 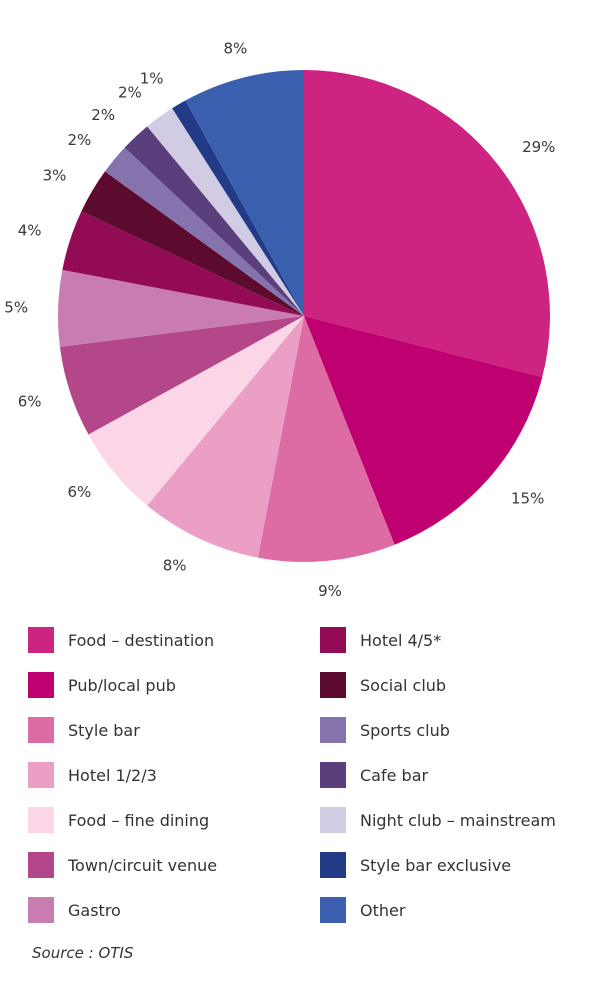 I want to click on slice-value-label: 9%, so click(x=330, y=591).